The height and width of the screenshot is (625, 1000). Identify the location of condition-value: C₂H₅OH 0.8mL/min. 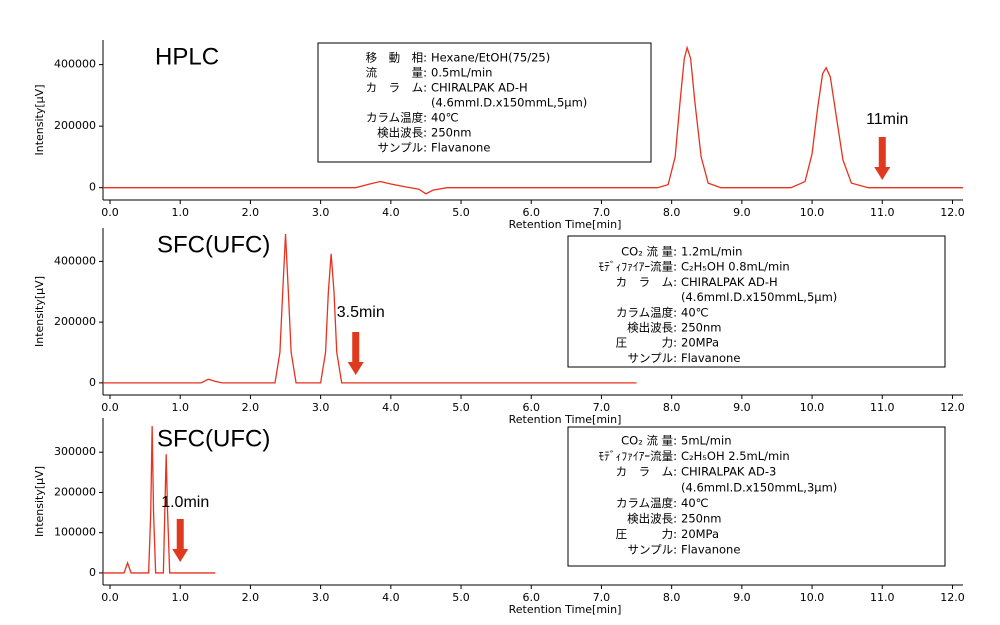
(735, 267).